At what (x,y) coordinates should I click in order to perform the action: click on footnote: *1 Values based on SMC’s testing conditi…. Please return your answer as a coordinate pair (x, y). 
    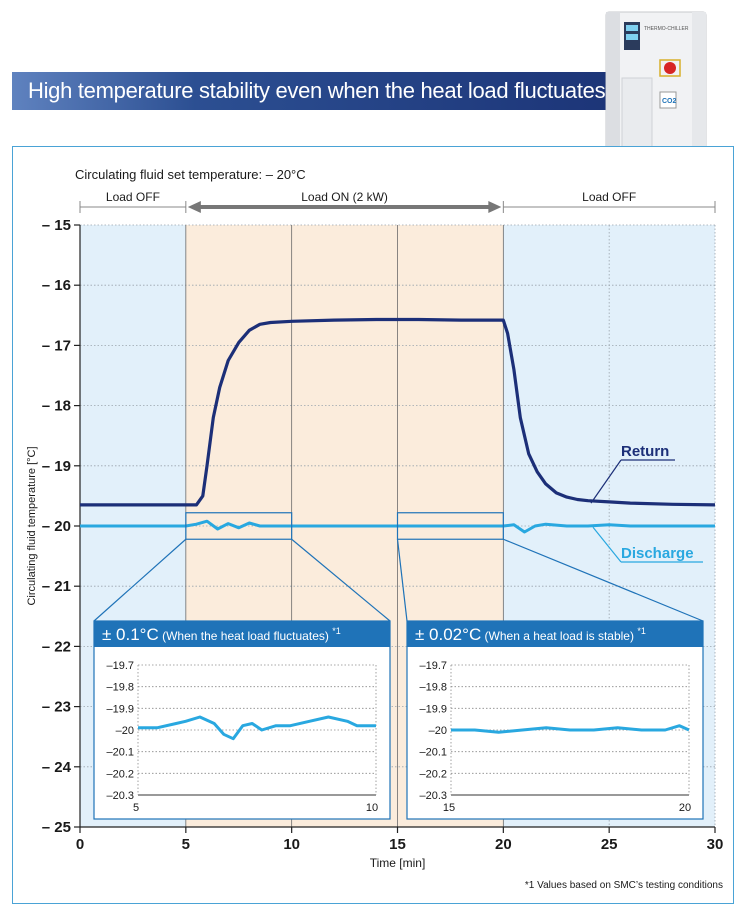
    Looking at the image, I should click on (624, 885).